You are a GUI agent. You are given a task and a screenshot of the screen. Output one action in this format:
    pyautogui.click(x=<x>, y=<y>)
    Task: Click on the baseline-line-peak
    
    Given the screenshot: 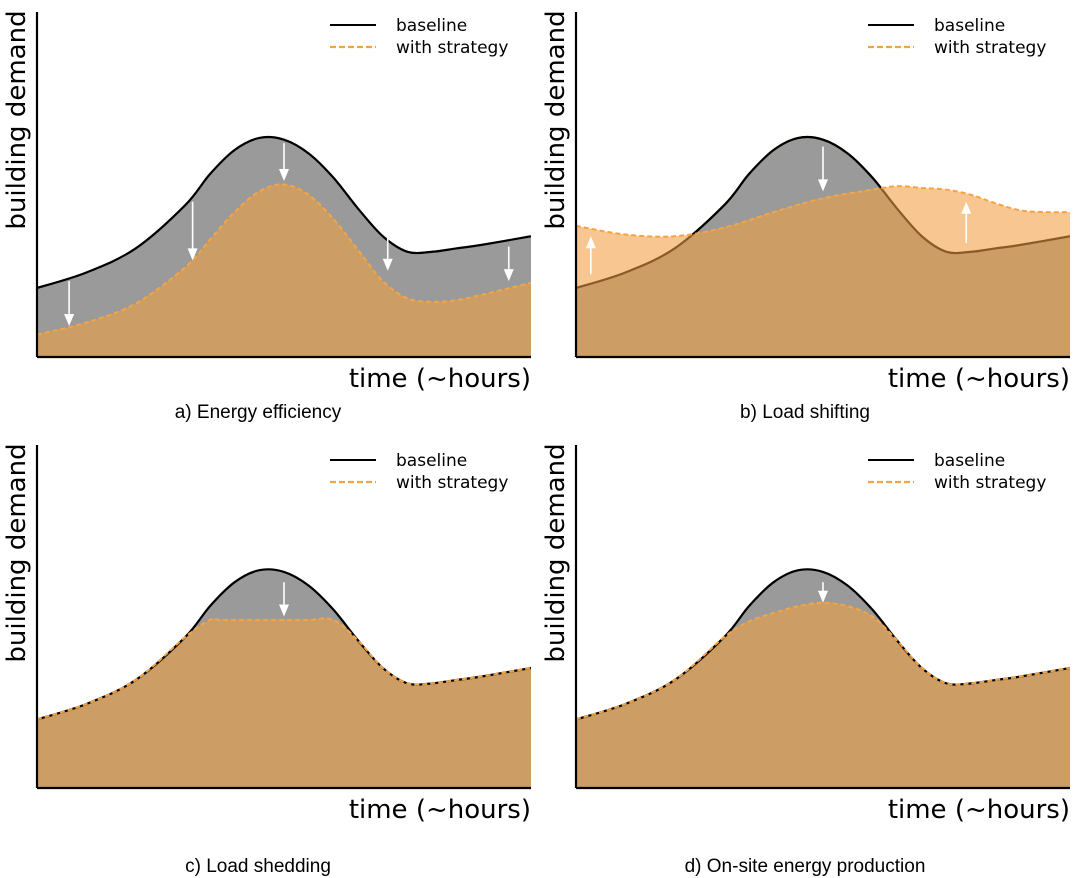 What is the action you would take?
    pyautogui.click(x=823, y=186)
    